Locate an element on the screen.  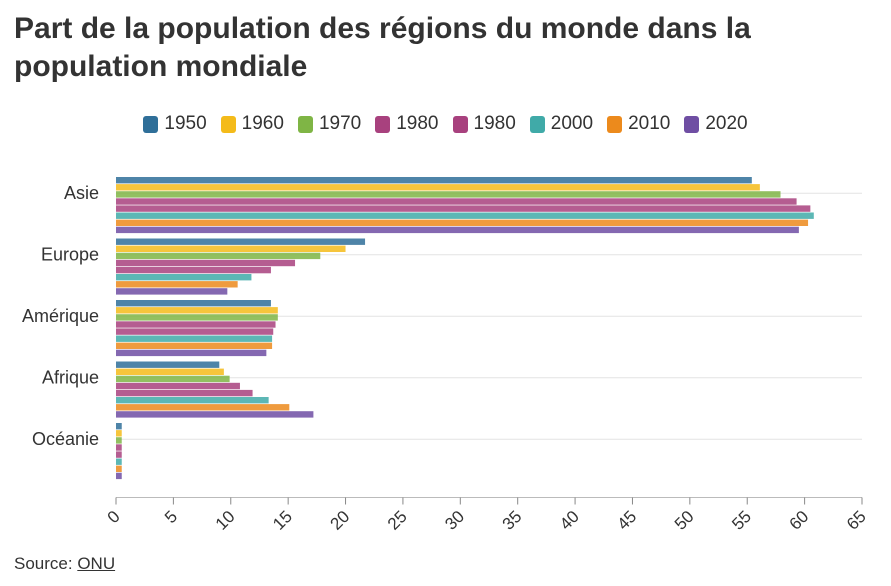
legend-label: 2020 is located at coordinates (726, 123).